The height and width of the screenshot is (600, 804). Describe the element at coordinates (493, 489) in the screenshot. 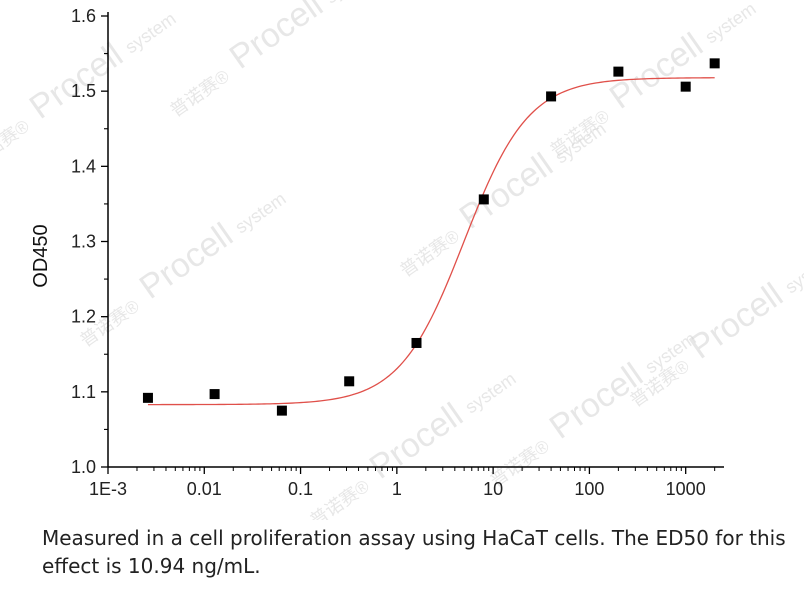

I see `x-tick-label: 10` at that location.